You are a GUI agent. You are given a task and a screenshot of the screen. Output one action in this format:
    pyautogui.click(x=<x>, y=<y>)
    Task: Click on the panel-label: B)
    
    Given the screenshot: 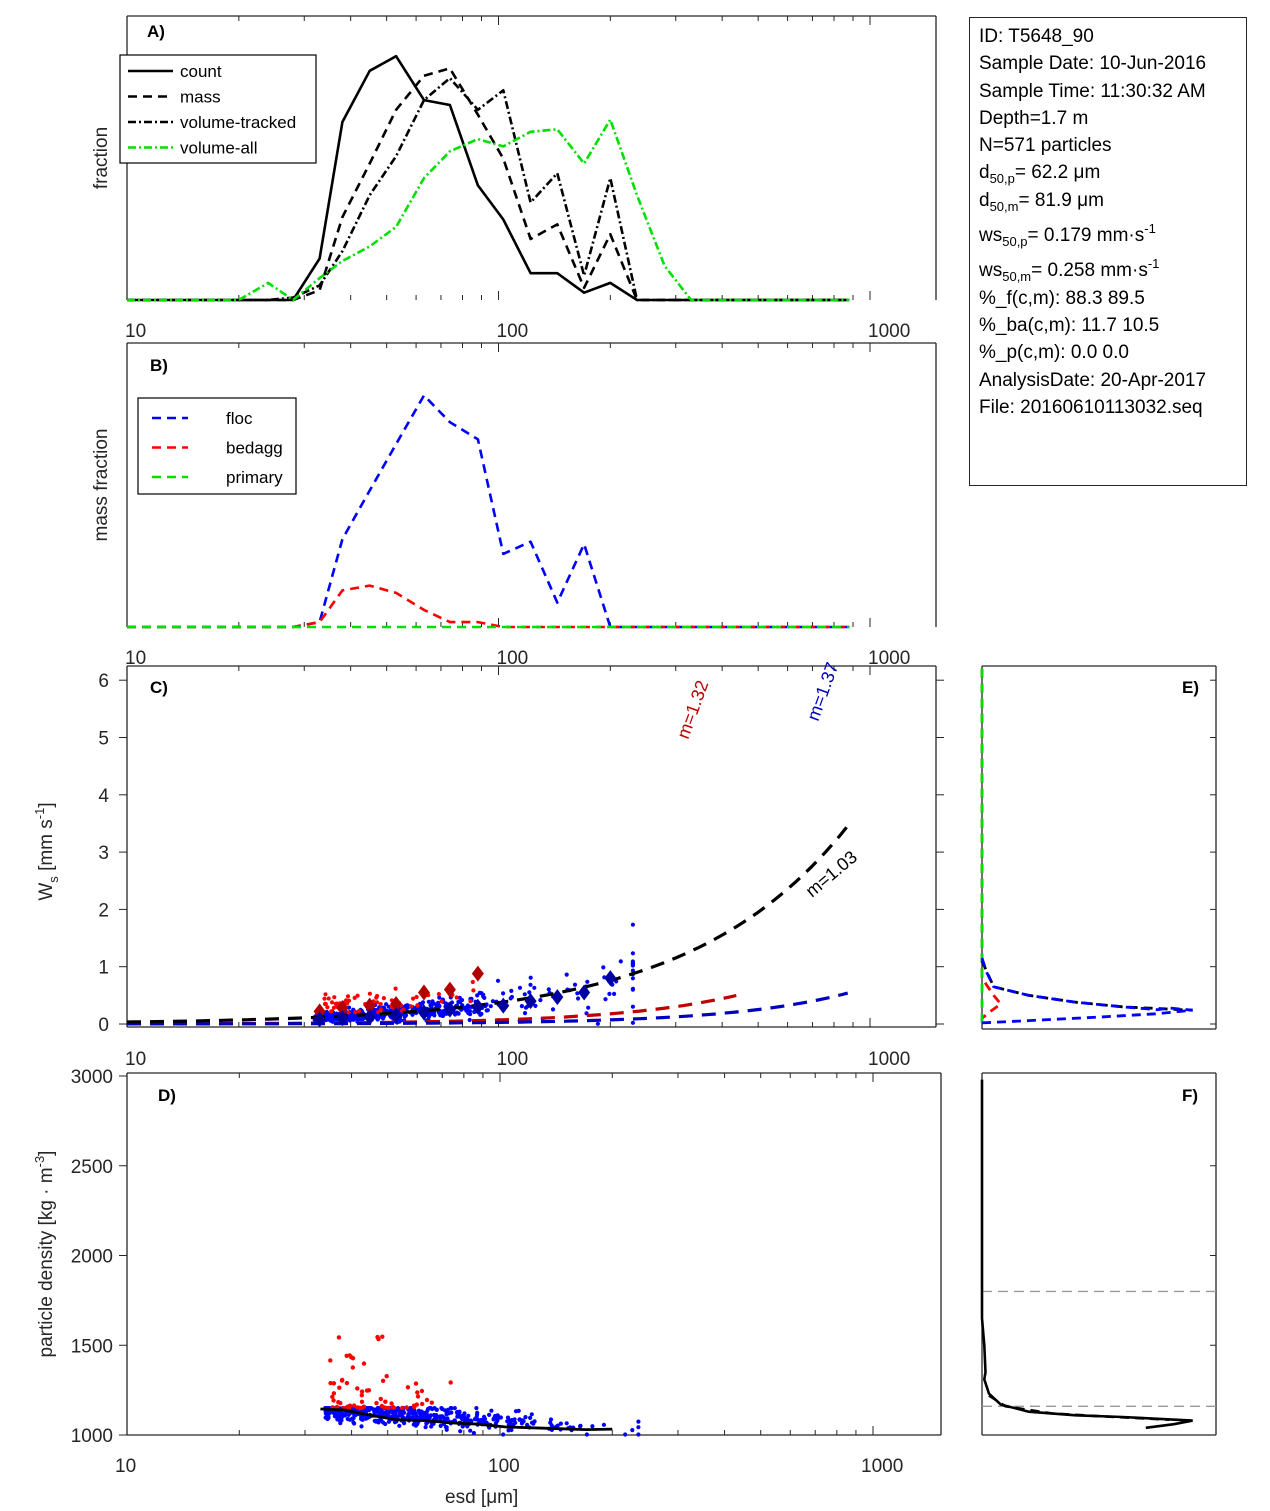 What is the action you would take?
    pyautogui.click(x=159, y=365)
    